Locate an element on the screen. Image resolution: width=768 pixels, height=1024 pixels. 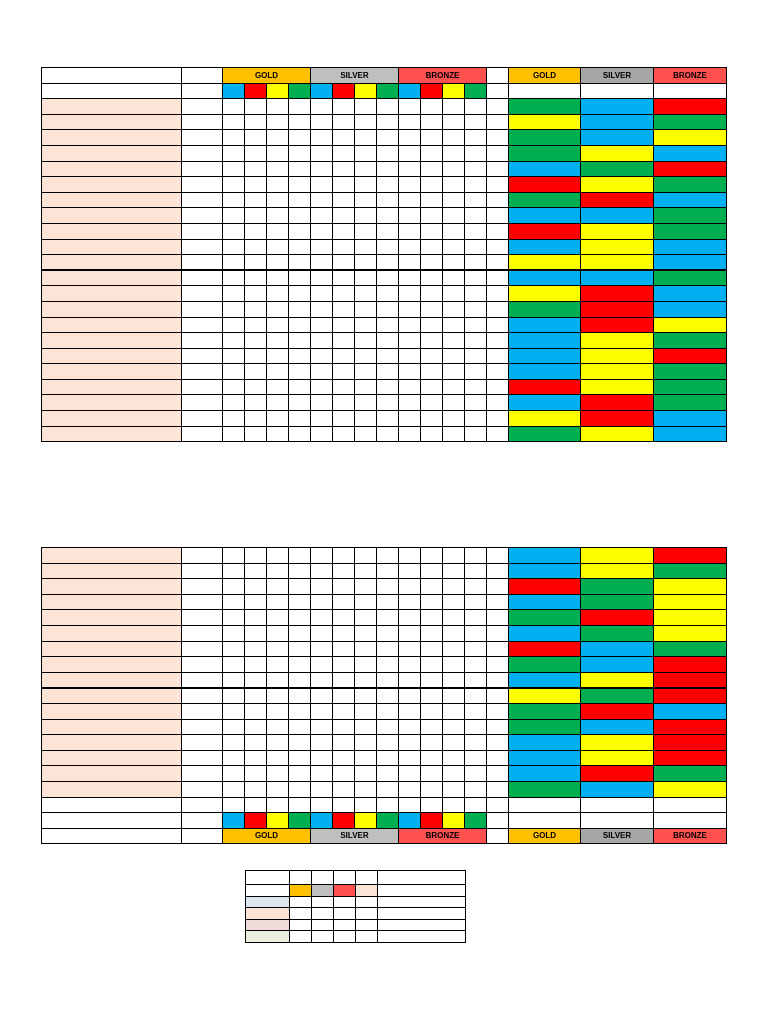
legend-header-row is located at coordinates (355, 890).